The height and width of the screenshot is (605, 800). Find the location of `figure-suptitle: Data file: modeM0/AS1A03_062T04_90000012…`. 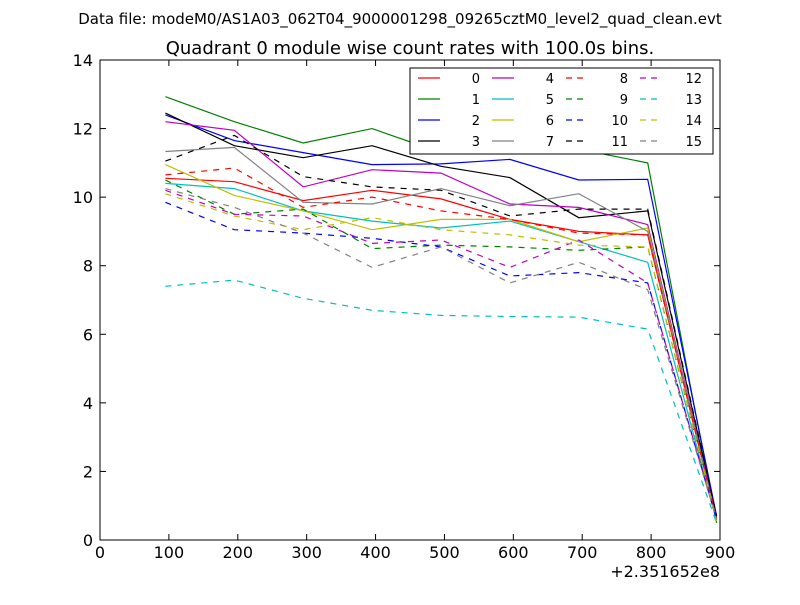

figure-suptitle: Data file: modeM0/AS1A03_062T04_90000012… is located at coordinates (400, 19).